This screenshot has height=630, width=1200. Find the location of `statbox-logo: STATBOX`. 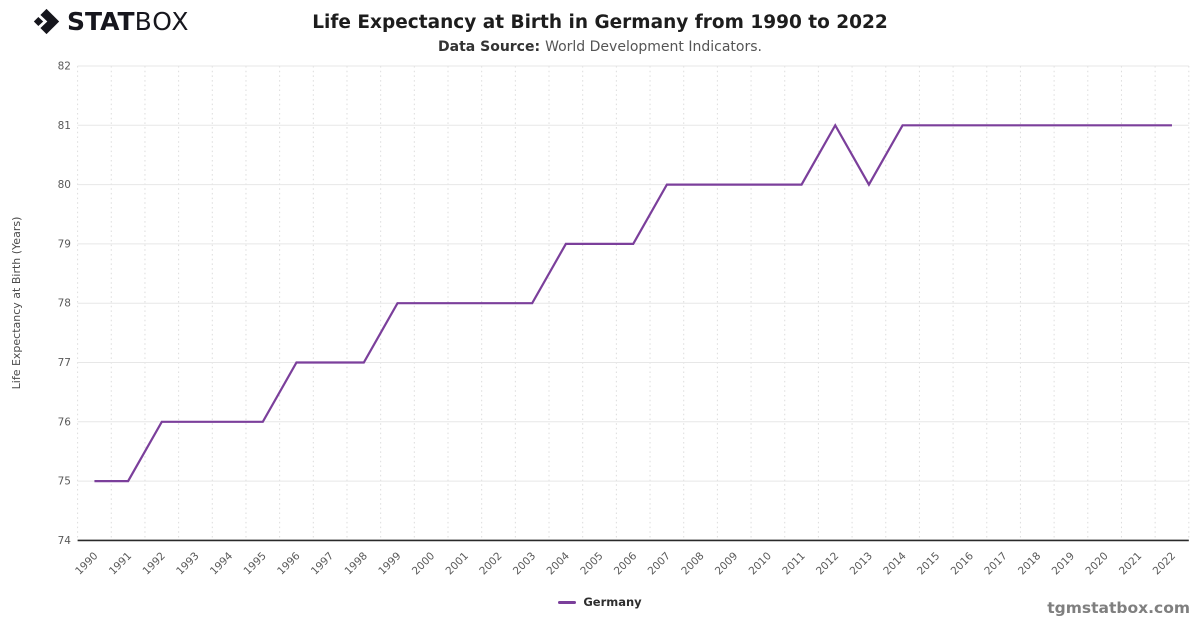

statbox-logo: STATBOX is located at coordinates (111, 21).